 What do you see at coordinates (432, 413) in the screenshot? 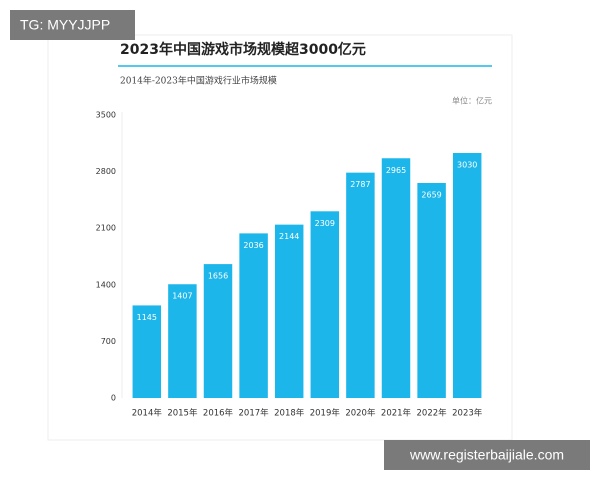
I see `x-tick-label: 2022年` at bounding box center [432, 413].